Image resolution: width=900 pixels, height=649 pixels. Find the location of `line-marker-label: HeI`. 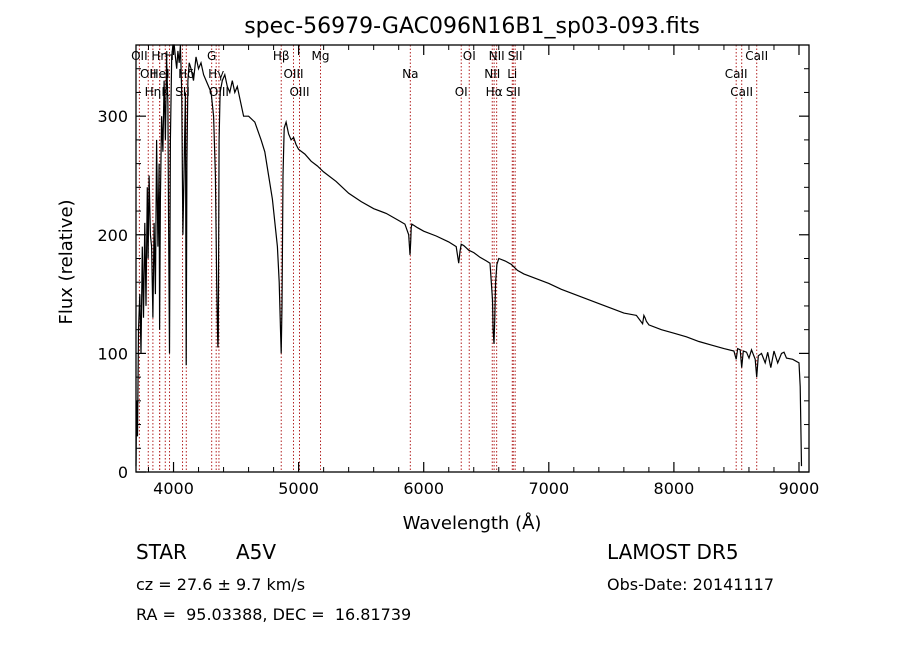

line-marker-label: HeI is located at coordinates (160, 74).